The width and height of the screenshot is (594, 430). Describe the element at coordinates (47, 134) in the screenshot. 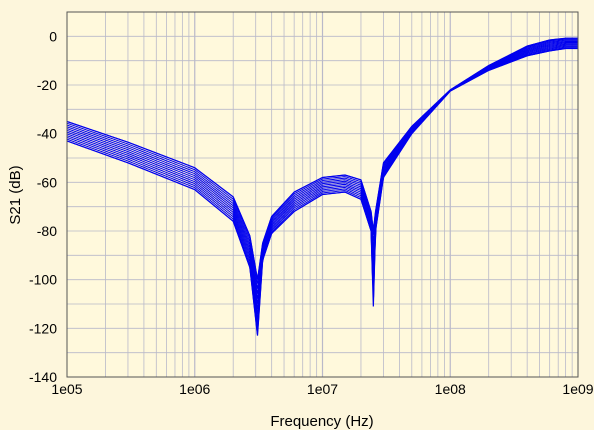

I see `y-tick-label: -40` at that location.